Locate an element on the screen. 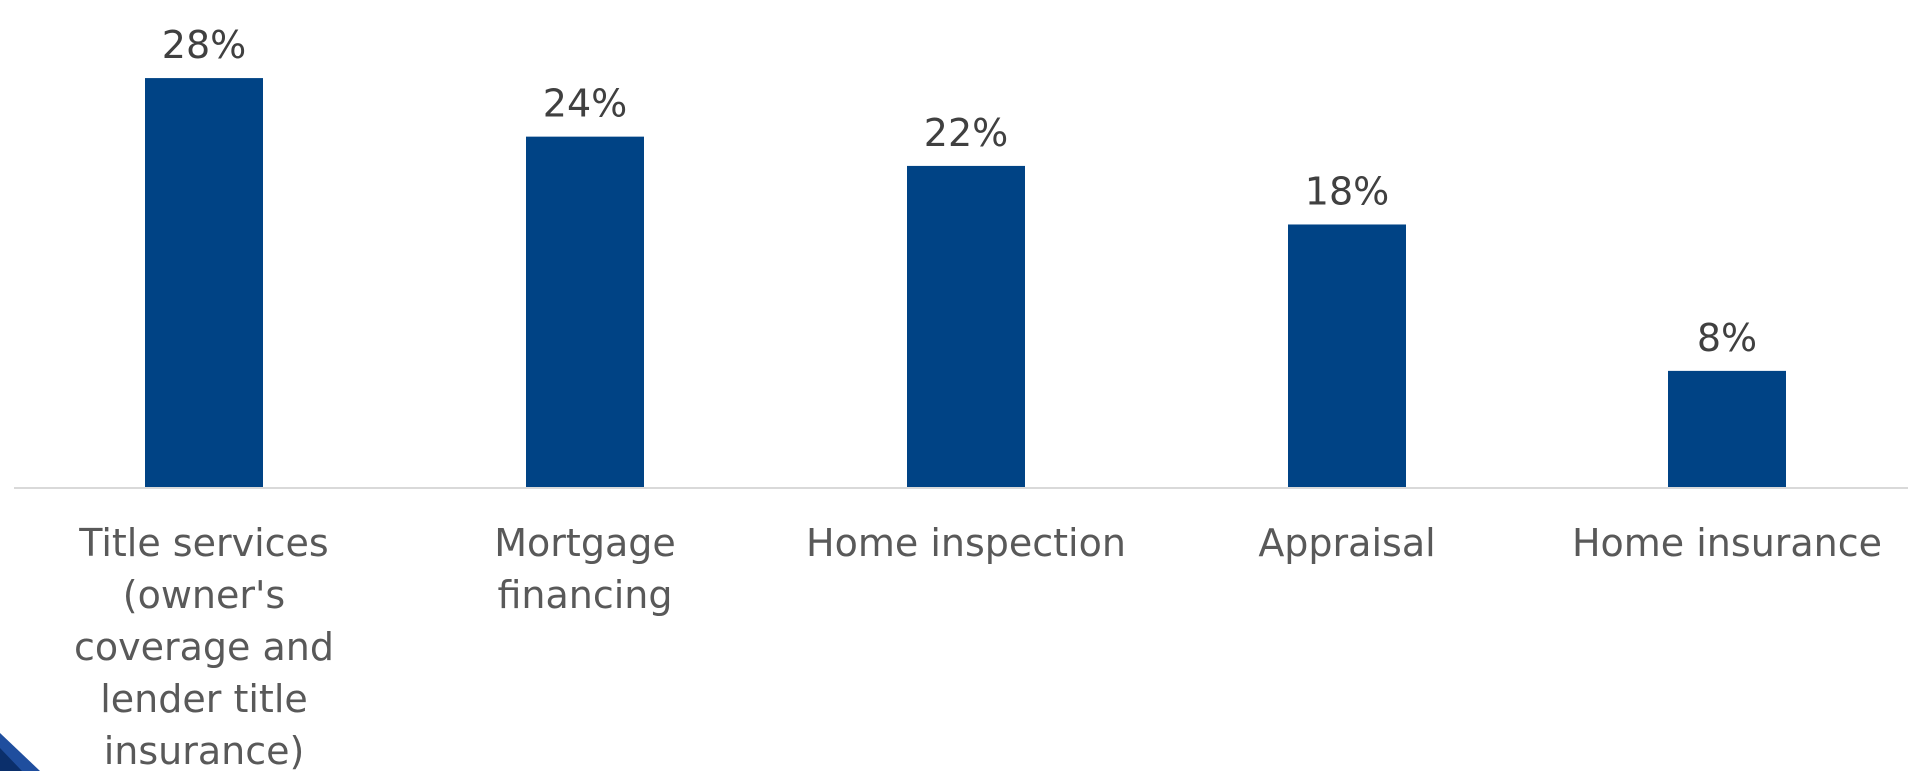  category-label-2: Home inspection is located at coordinates (966, 543).